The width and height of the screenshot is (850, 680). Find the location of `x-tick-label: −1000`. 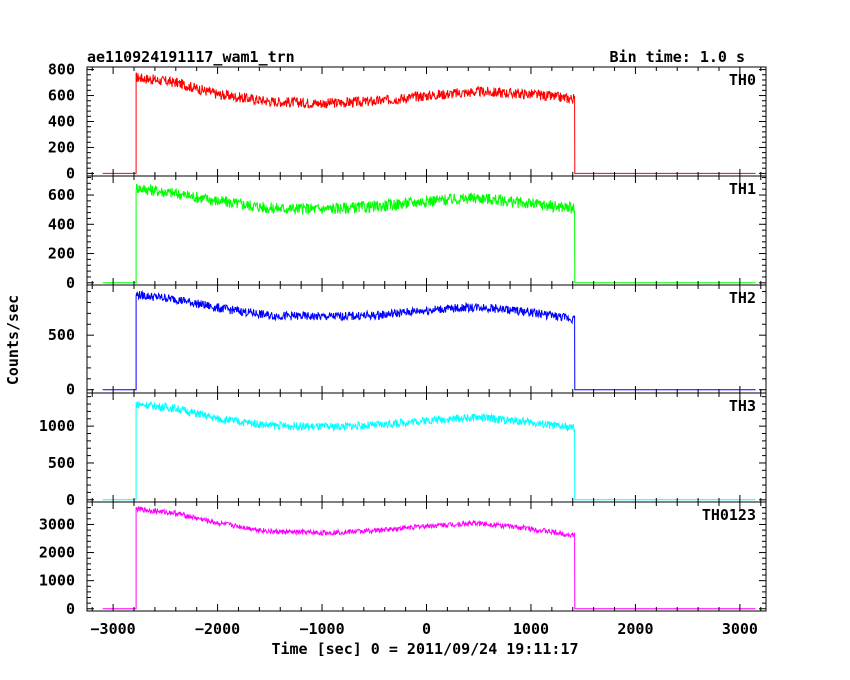

x-tick-label: −1000 is located at coordinates (321, 629).